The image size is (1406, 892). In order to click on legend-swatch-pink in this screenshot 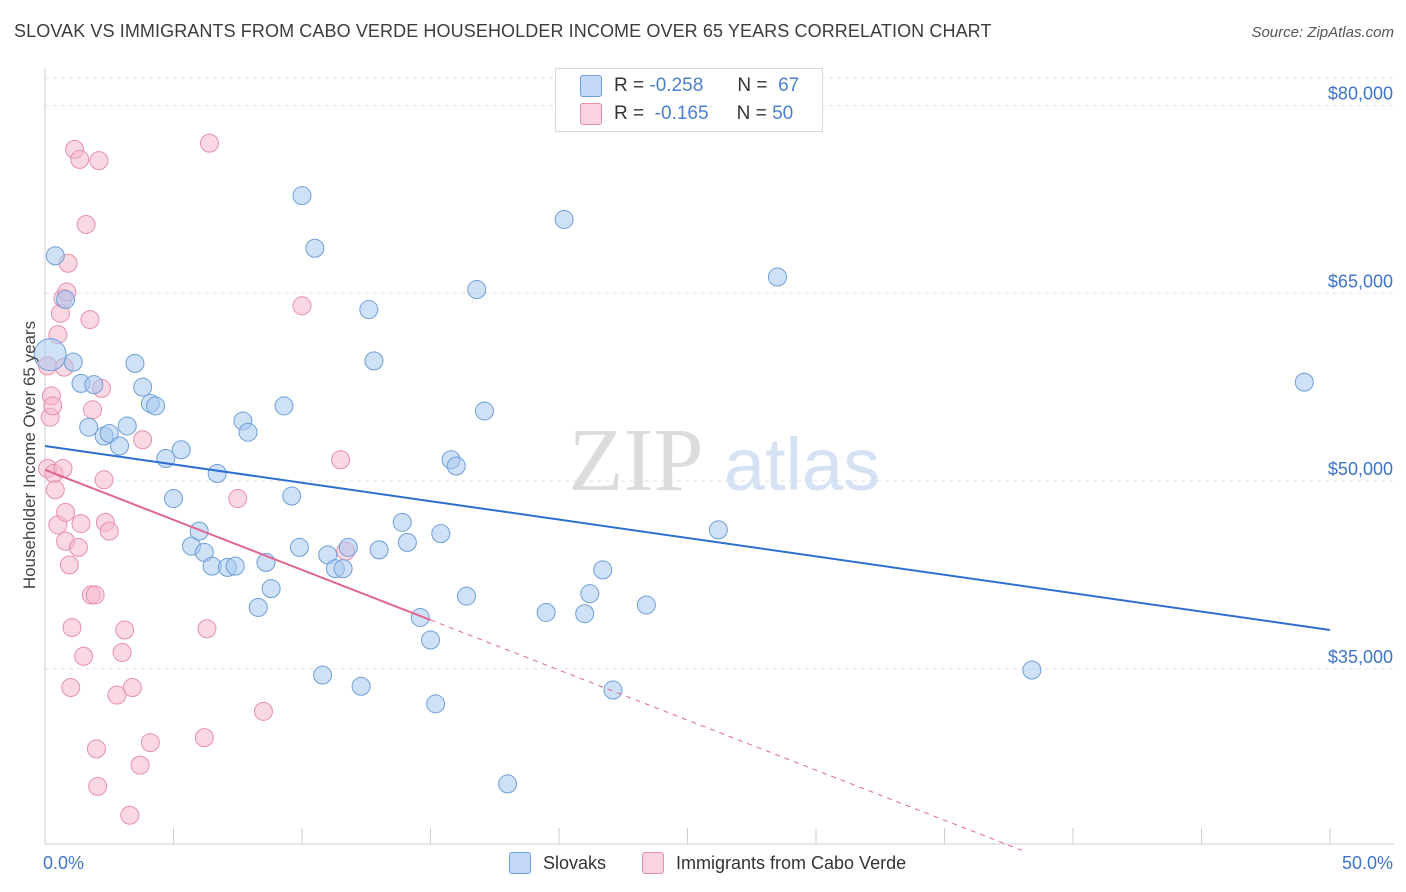, I will do `click(591, 114)`.